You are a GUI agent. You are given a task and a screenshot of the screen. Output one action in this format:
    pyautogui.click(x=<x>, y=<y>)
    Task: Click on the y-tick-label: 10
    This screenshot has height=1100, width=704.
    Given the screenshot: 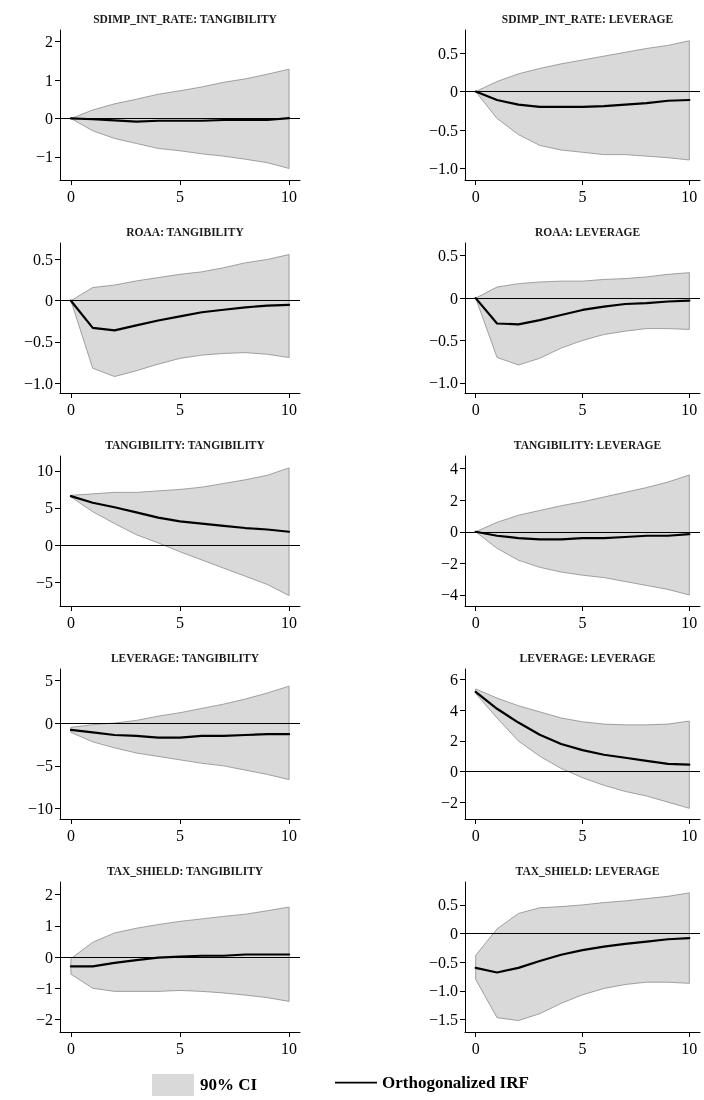 What is the action you would take?
    pyautogui.click(x=45, y=471)
    